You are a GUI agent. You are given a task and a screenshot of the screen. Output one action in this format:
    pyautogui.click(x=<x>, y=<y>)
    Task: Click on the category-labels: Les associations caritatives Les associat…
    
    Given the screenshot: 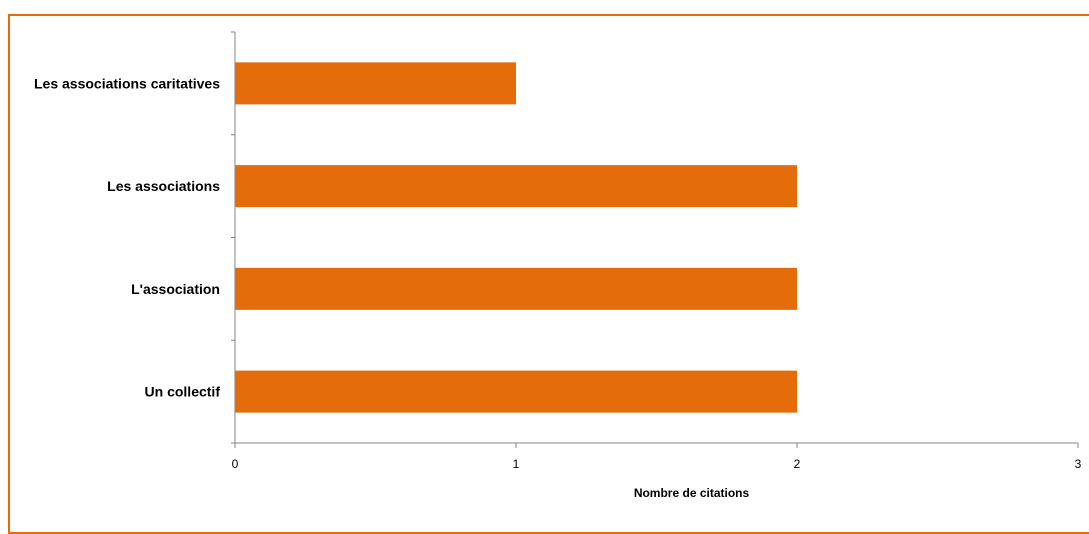 What is the action you would take?
    pyautogui.click(x=127, y=237)
    